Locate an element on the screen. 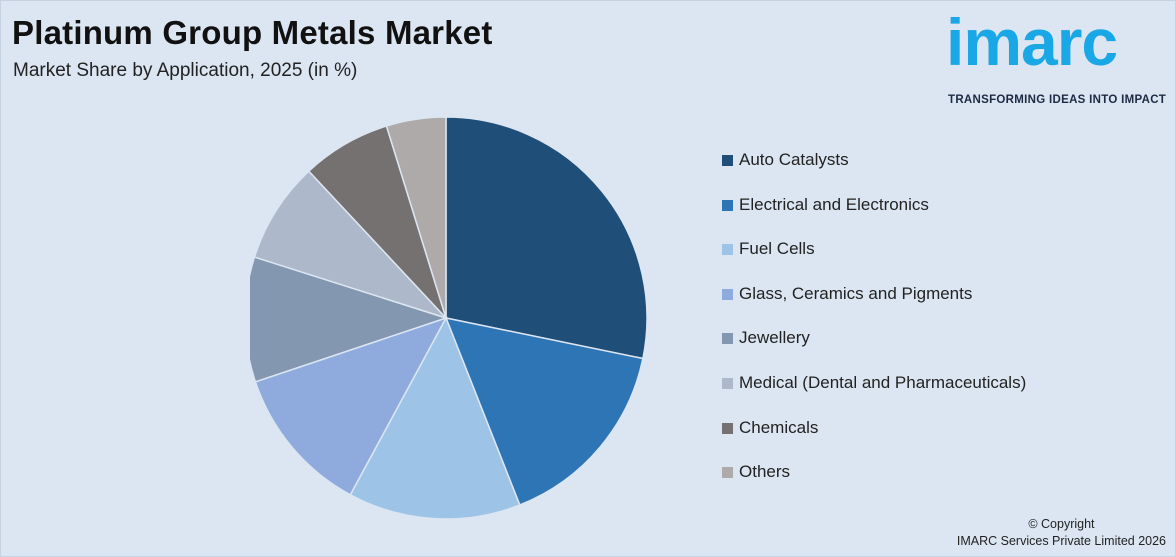  pie-slice-fuel-cells is located at coordinates (435, 418).